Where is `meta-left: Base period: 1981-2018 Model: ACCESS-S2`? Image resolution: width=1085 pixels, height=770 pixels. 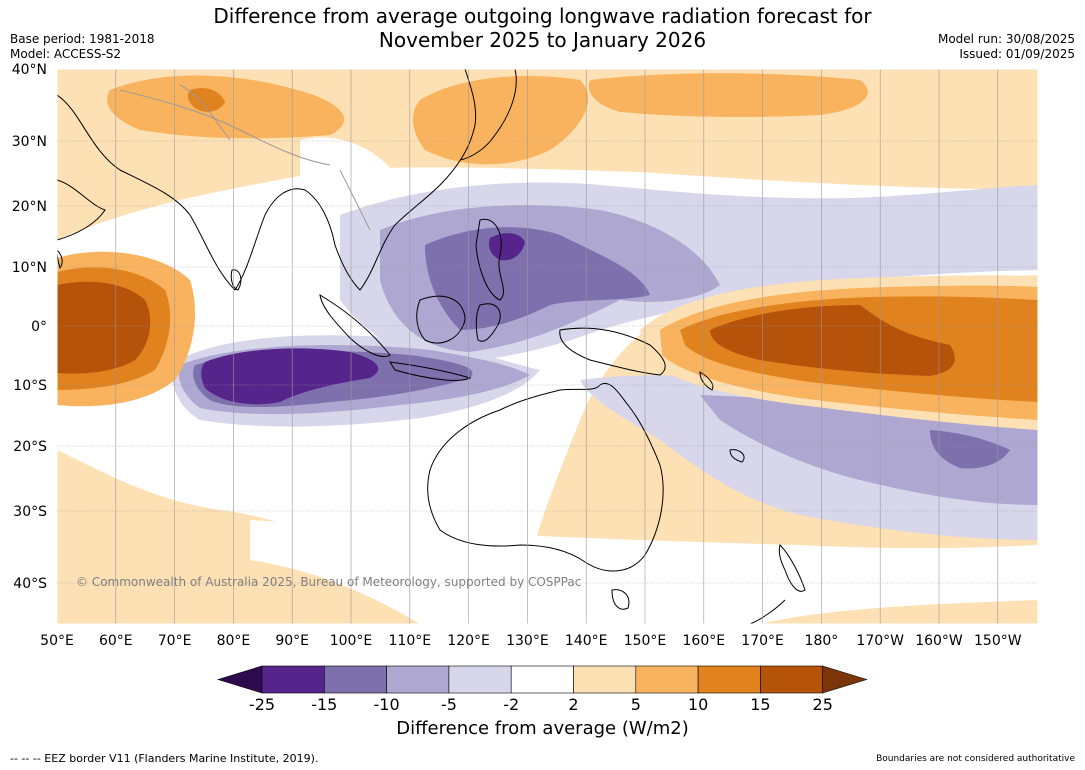
meta-left: Base period: 1981-2018 Model: ACCESS-S2 is located at coordinates (82, 47).